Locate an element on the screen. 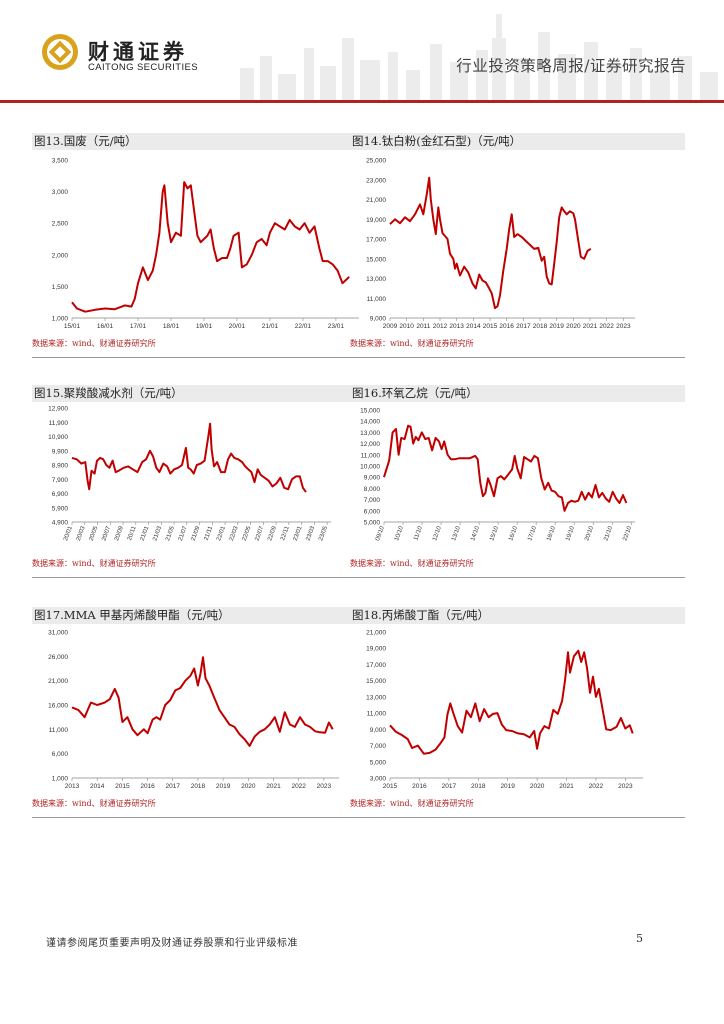 This screenshot has width=724, height=1024. x-tick-label: 20/03 is located at coordinates (81, 533).